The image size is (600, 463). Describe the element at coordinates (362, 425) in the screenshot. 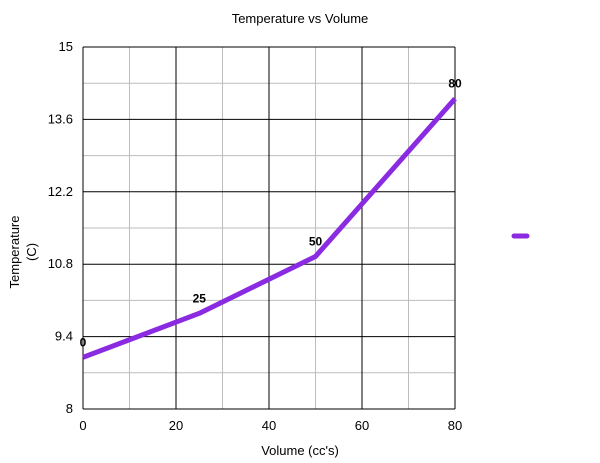

I see `x-tick-label: 60` at that location.